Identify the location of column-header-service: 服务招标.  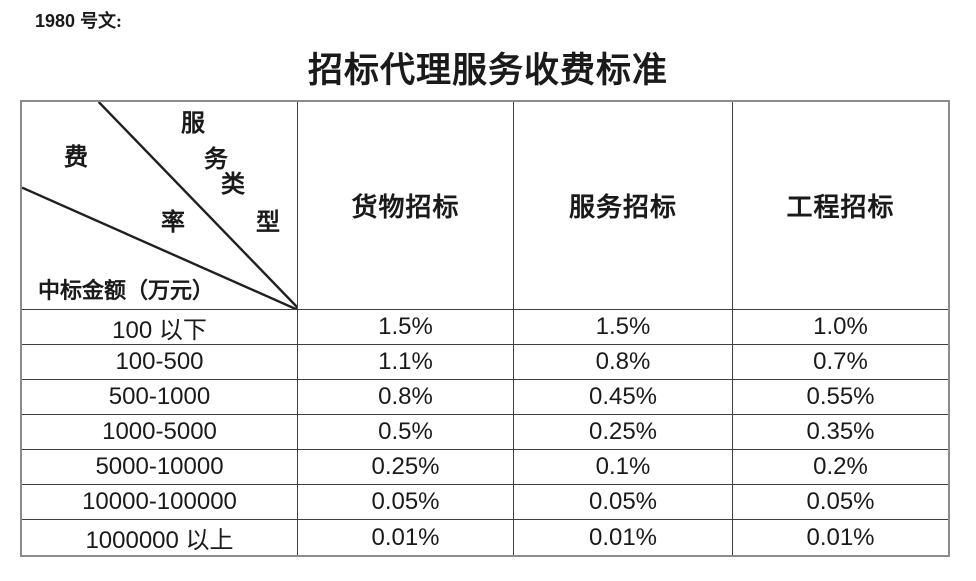
(623, 206).